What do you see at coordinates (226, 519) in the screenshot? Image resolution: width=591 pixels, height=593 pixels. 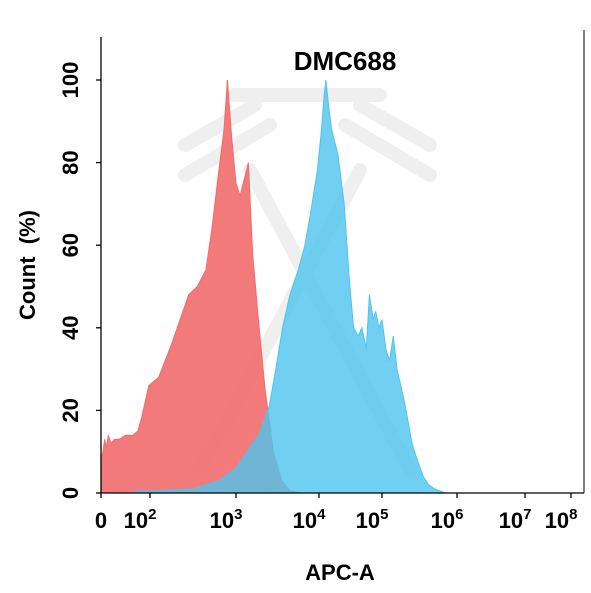 I see `x-tick-label: 10³` at bounding box center [226, 519].